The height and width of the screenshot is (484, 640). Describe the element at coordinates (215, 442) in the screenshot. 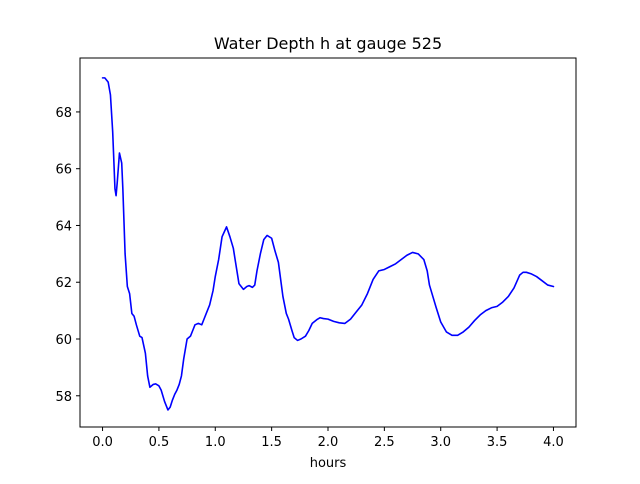

I see `x-tick-label: 1.0` at that location.